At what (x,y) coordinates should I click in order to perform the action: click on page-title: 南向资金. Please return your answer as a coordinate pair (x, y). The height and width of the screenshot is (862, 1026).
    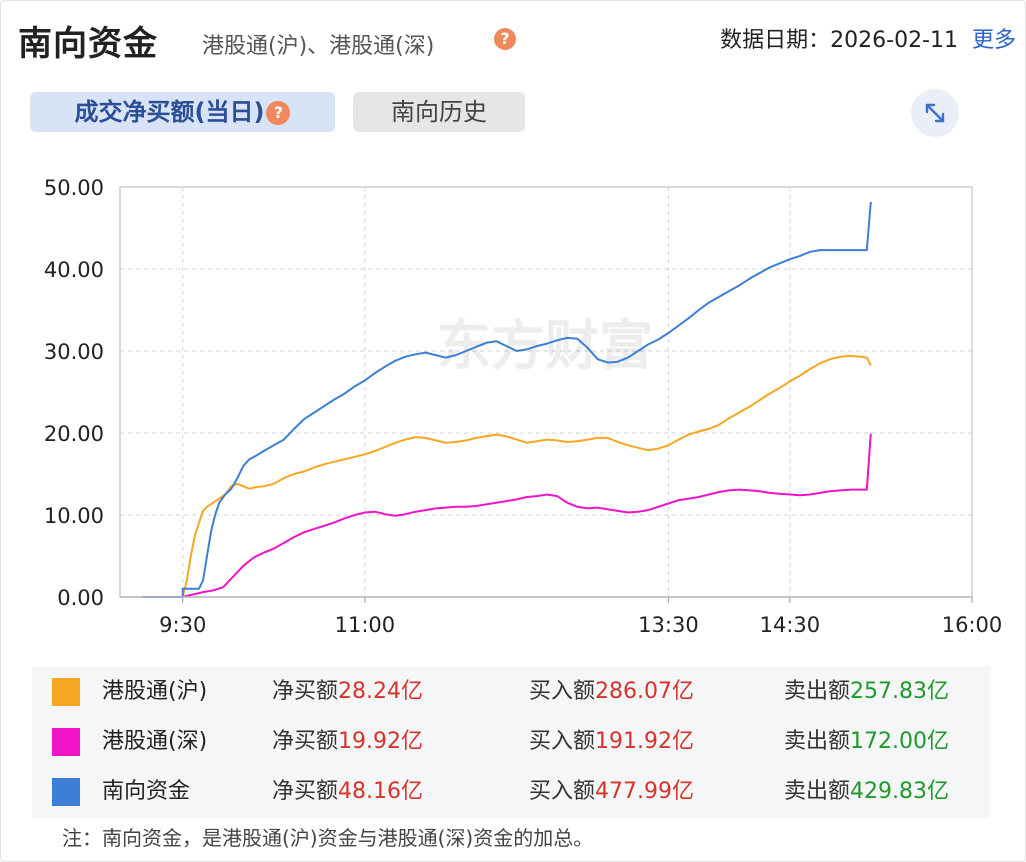
    Looking at the image, I should click on (88, 44).